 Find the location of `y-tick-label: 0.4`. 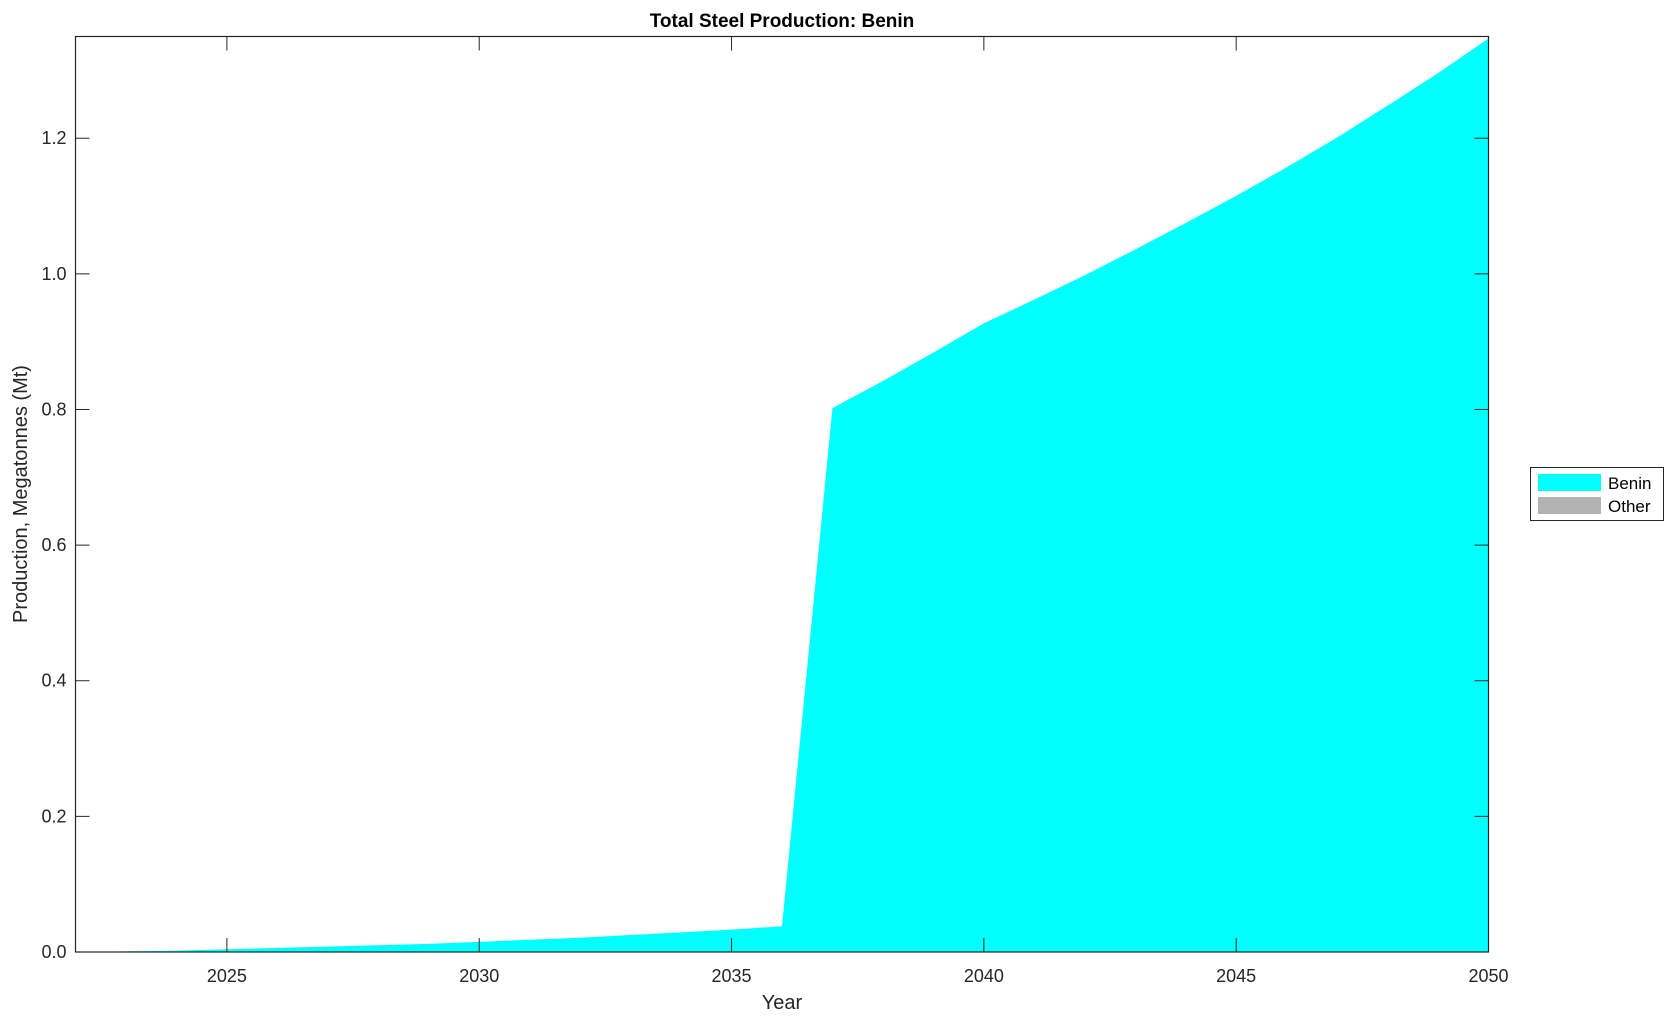

y-tick-label: 0.4 is located at coordinates (53, 681).